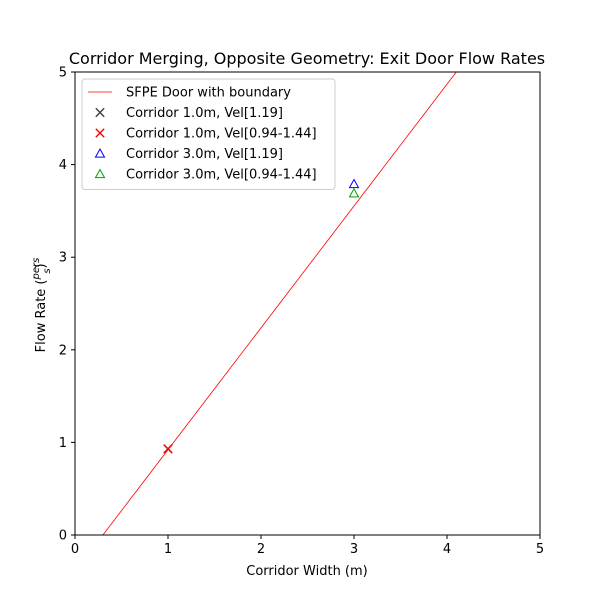 The height and width of the screenshot is (600, 600). What do you see at coordinates (63, 350) in the screenshot?
I see `y-tick-label: 2` at bounding box center [63, 350].